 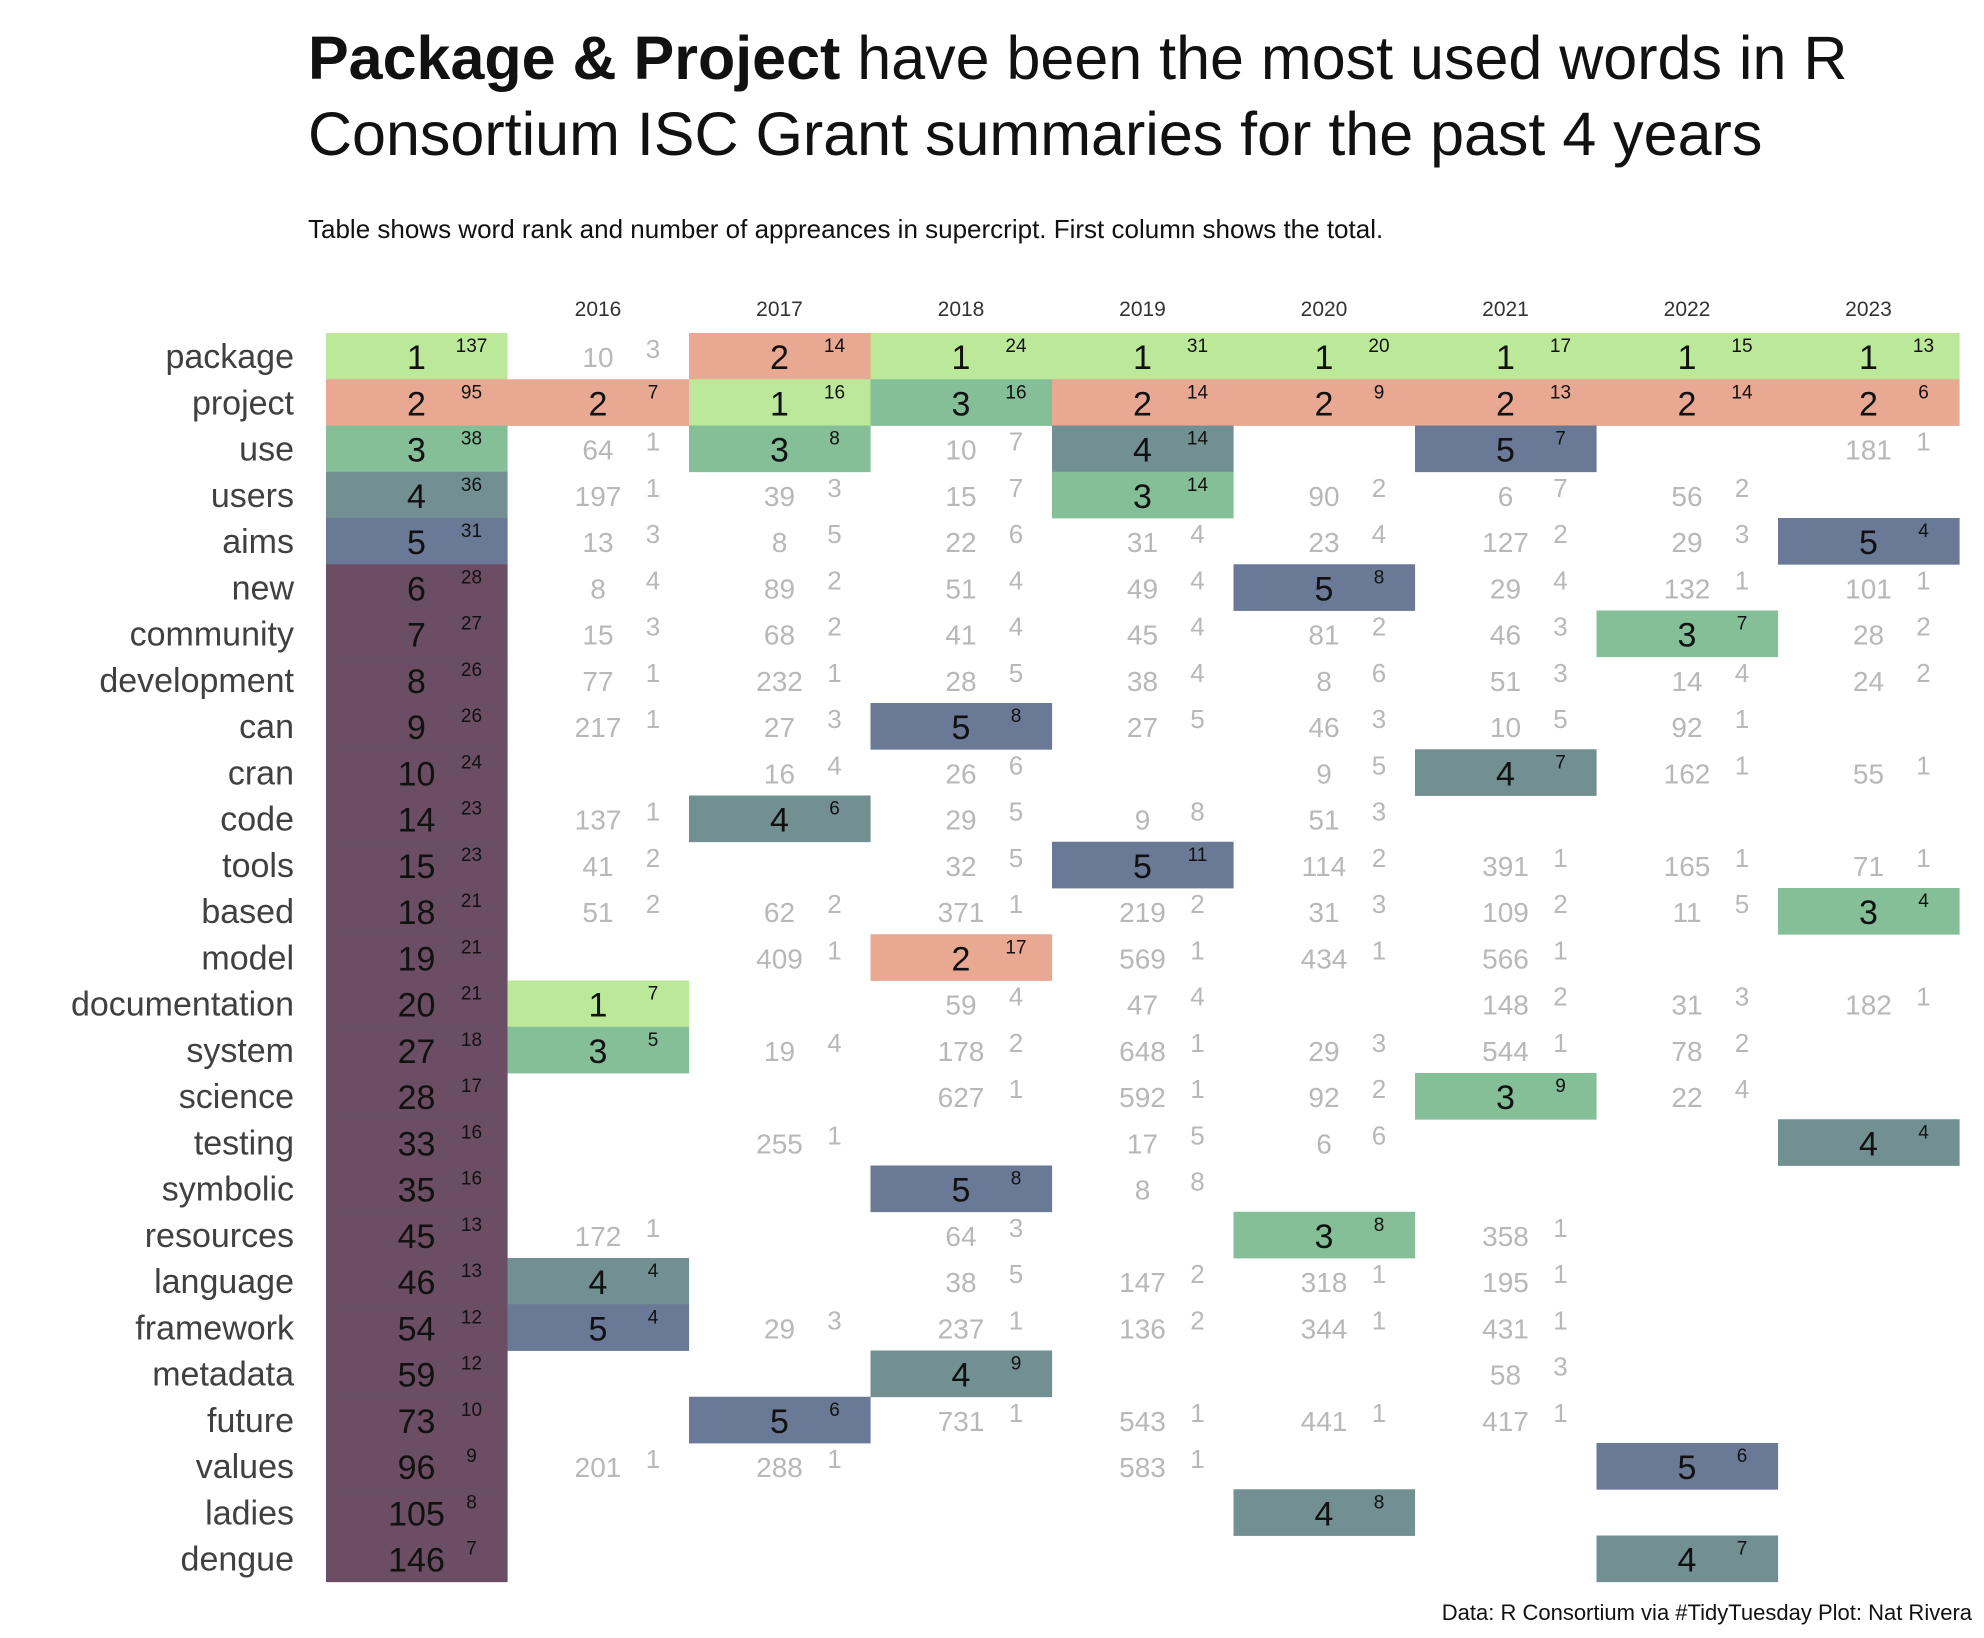 What do you see at coordinates (1197, 1320) in the screenshot?
I see `cell-count-framework-2019: 2` at bounding box center [1197, 1320].